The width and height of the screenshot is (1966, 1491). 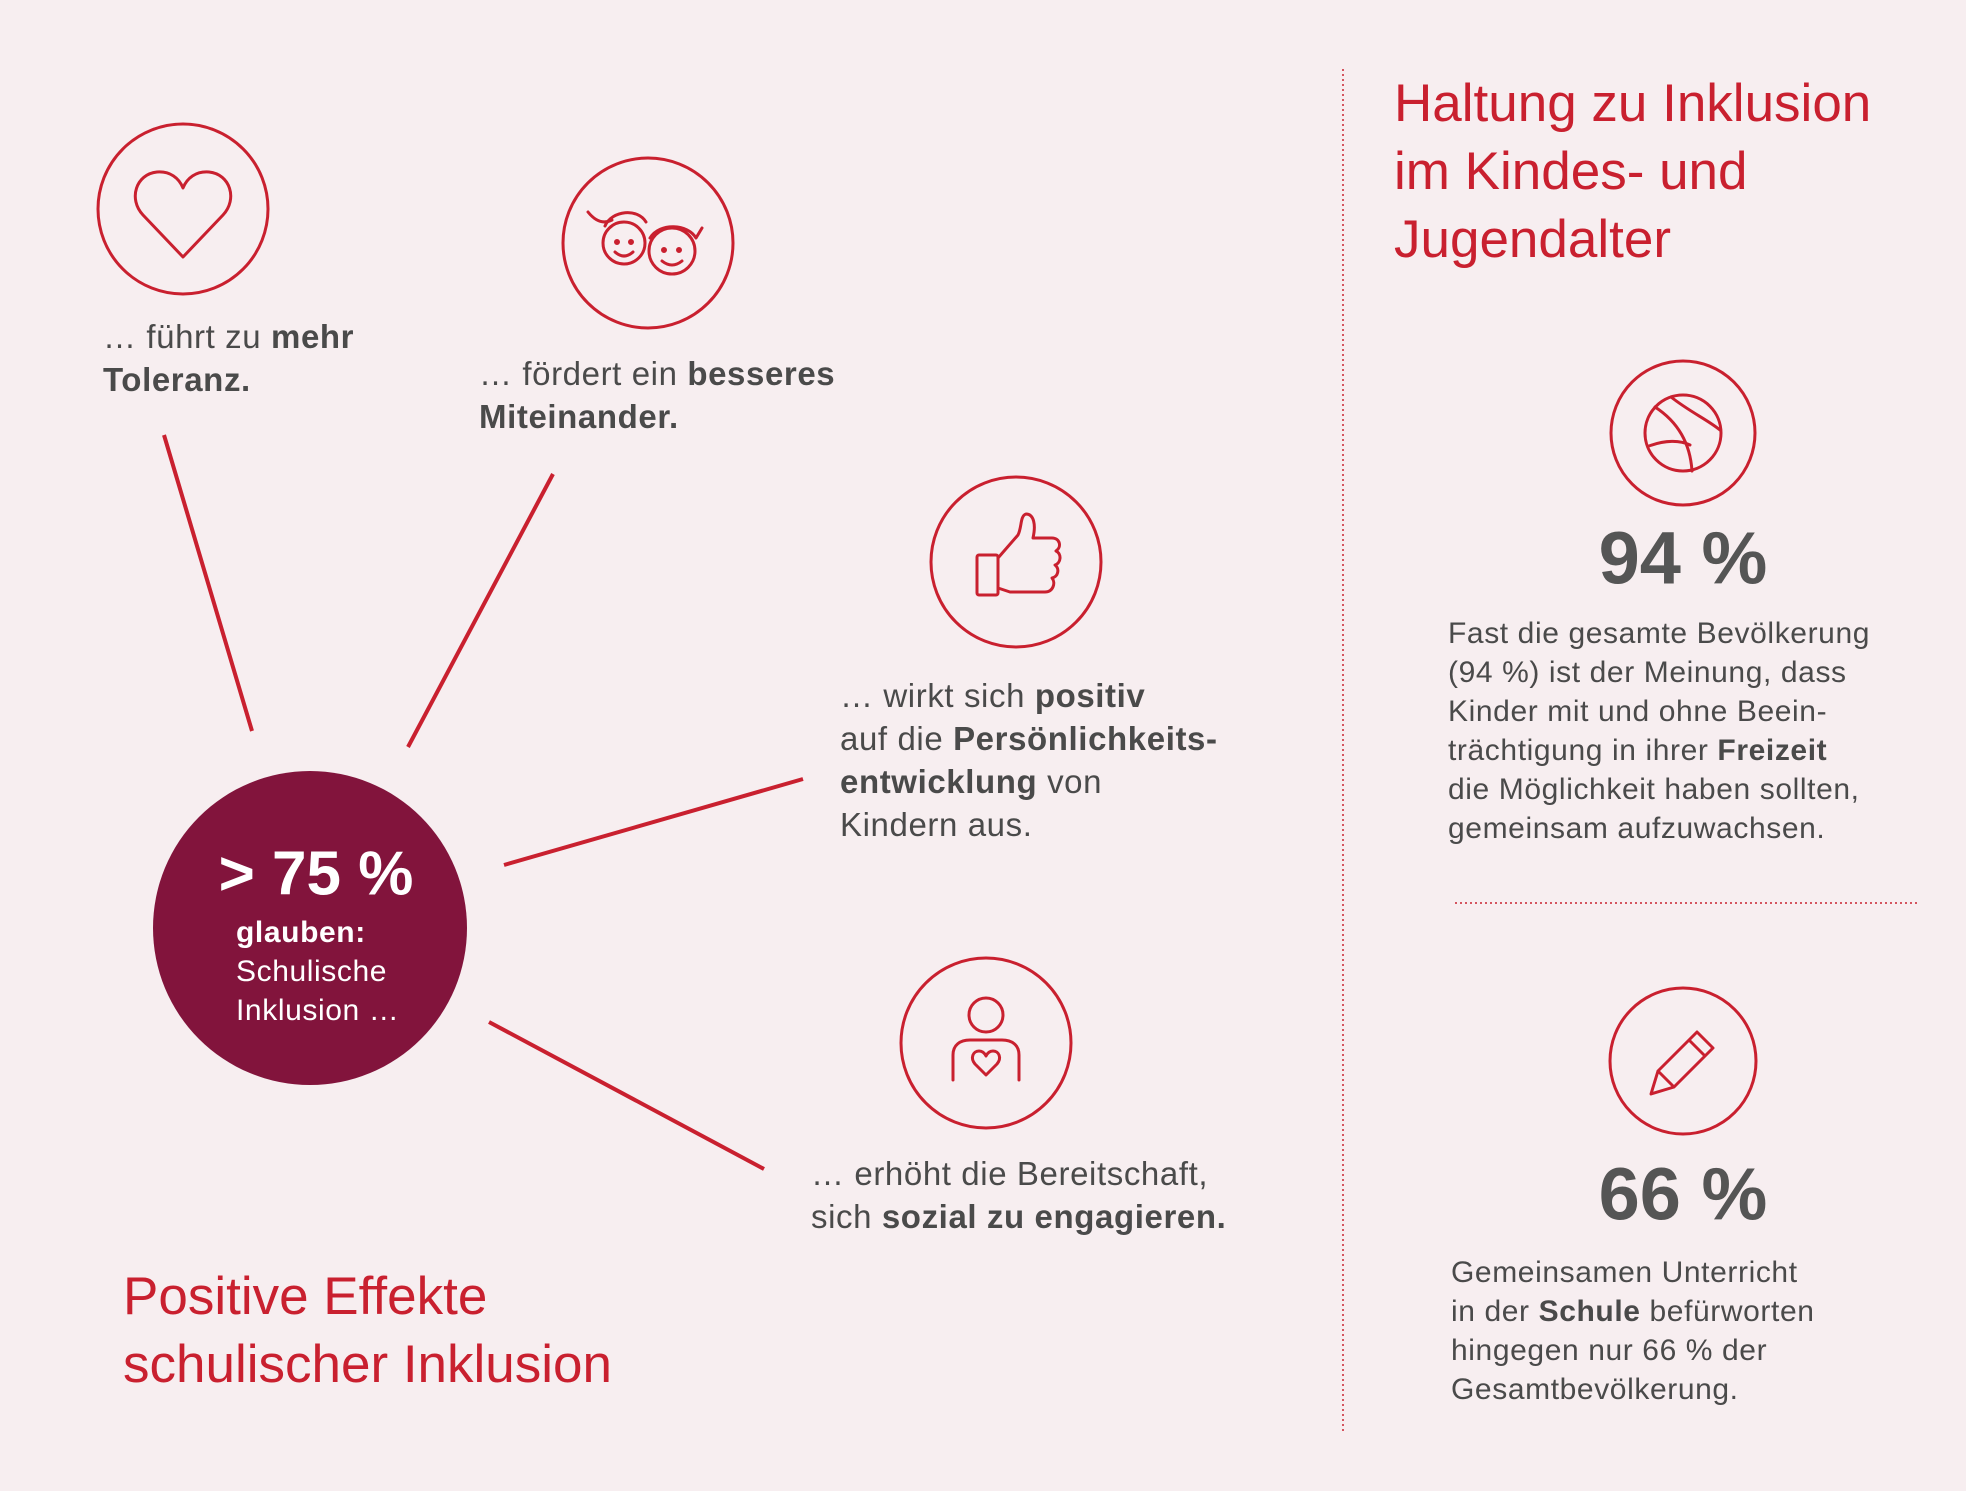 I want to click on fact-text-segment: hingegen nur 66 % der, so click(x=1609, y=1350).